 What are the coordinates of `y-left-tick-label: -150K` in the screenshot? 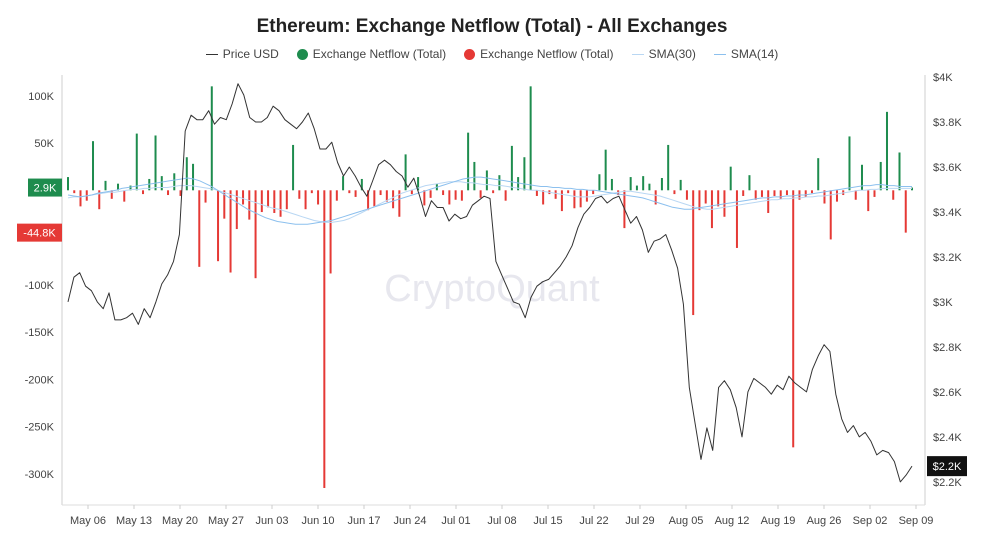 It's located at (40, 333).